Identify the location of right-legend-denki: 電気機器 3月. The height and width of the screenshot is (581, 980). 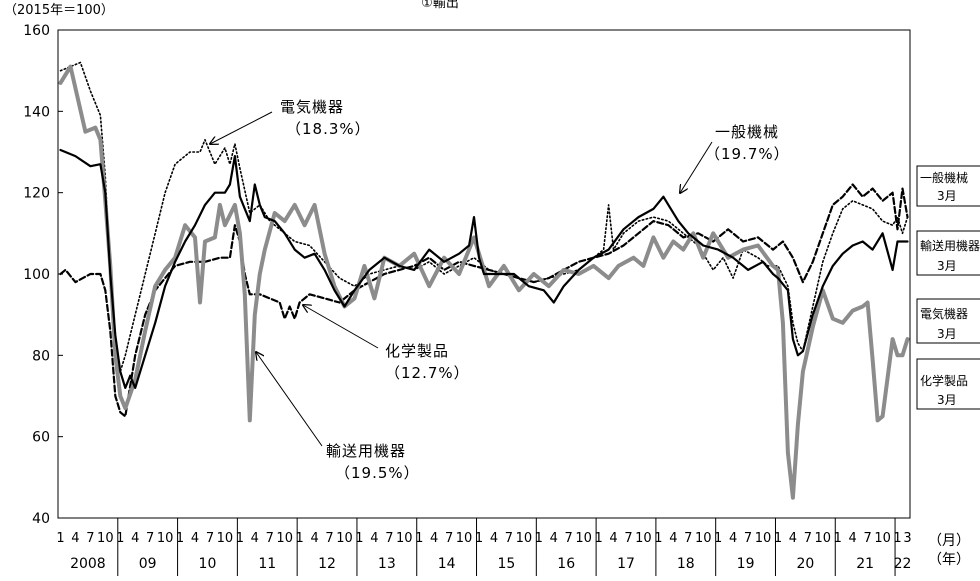
(948, 321).